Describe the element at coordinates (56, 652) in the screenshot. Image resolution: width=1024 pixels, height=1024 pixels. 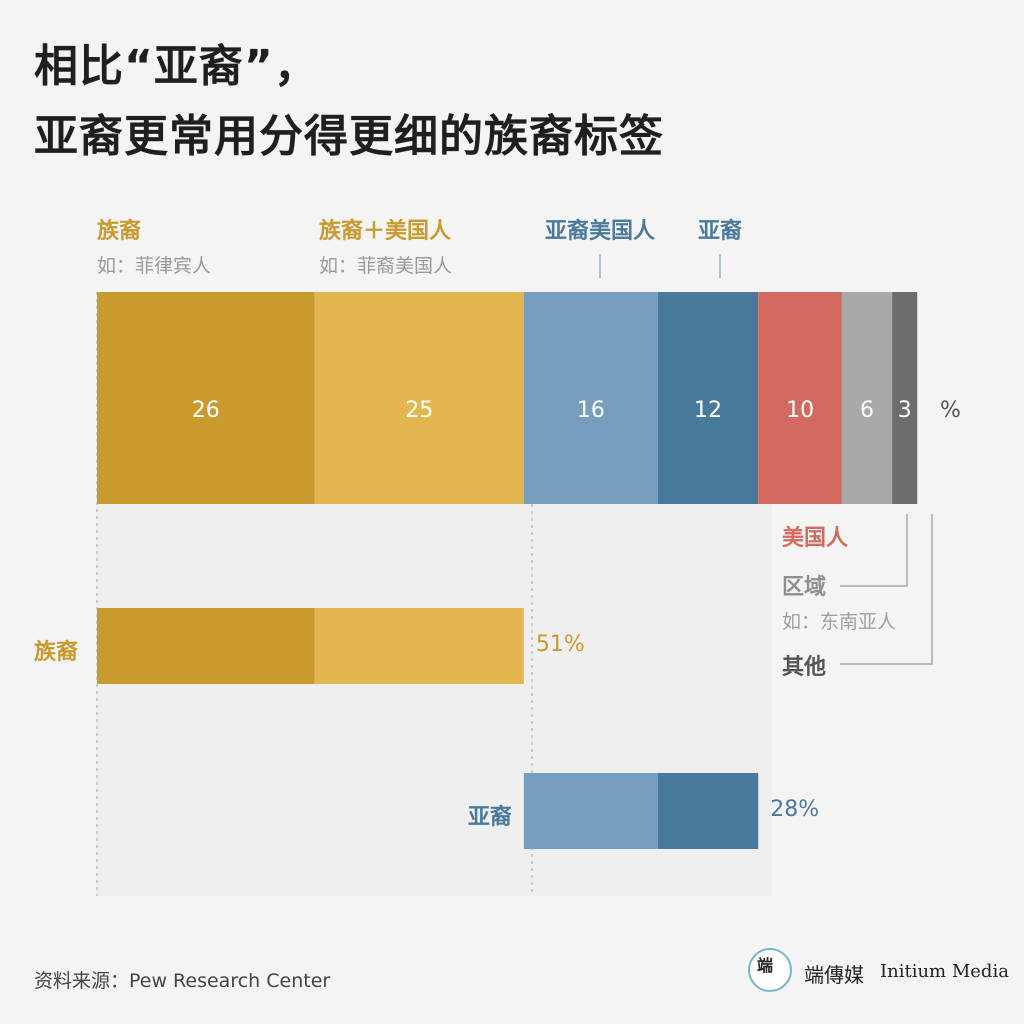
I see `group-0-category-label: 族裔` at that location.